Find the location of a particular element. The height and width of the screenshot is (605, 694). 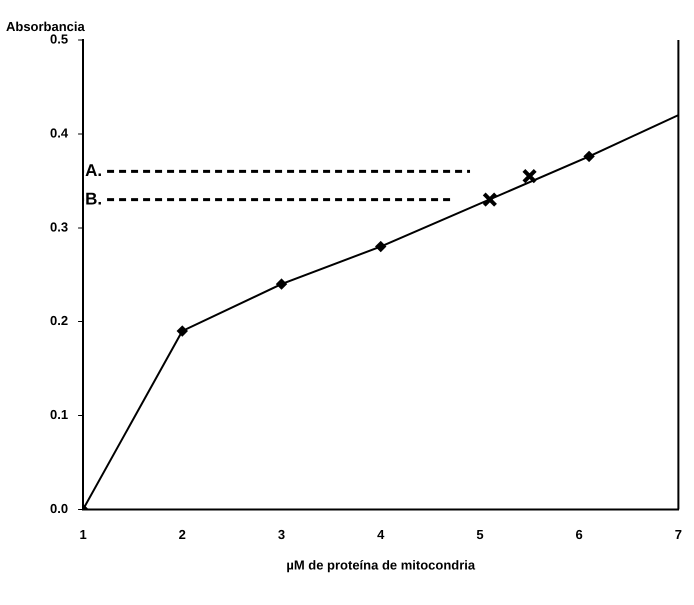

x-tick-label: 4 is located at coordinates (381, 534).